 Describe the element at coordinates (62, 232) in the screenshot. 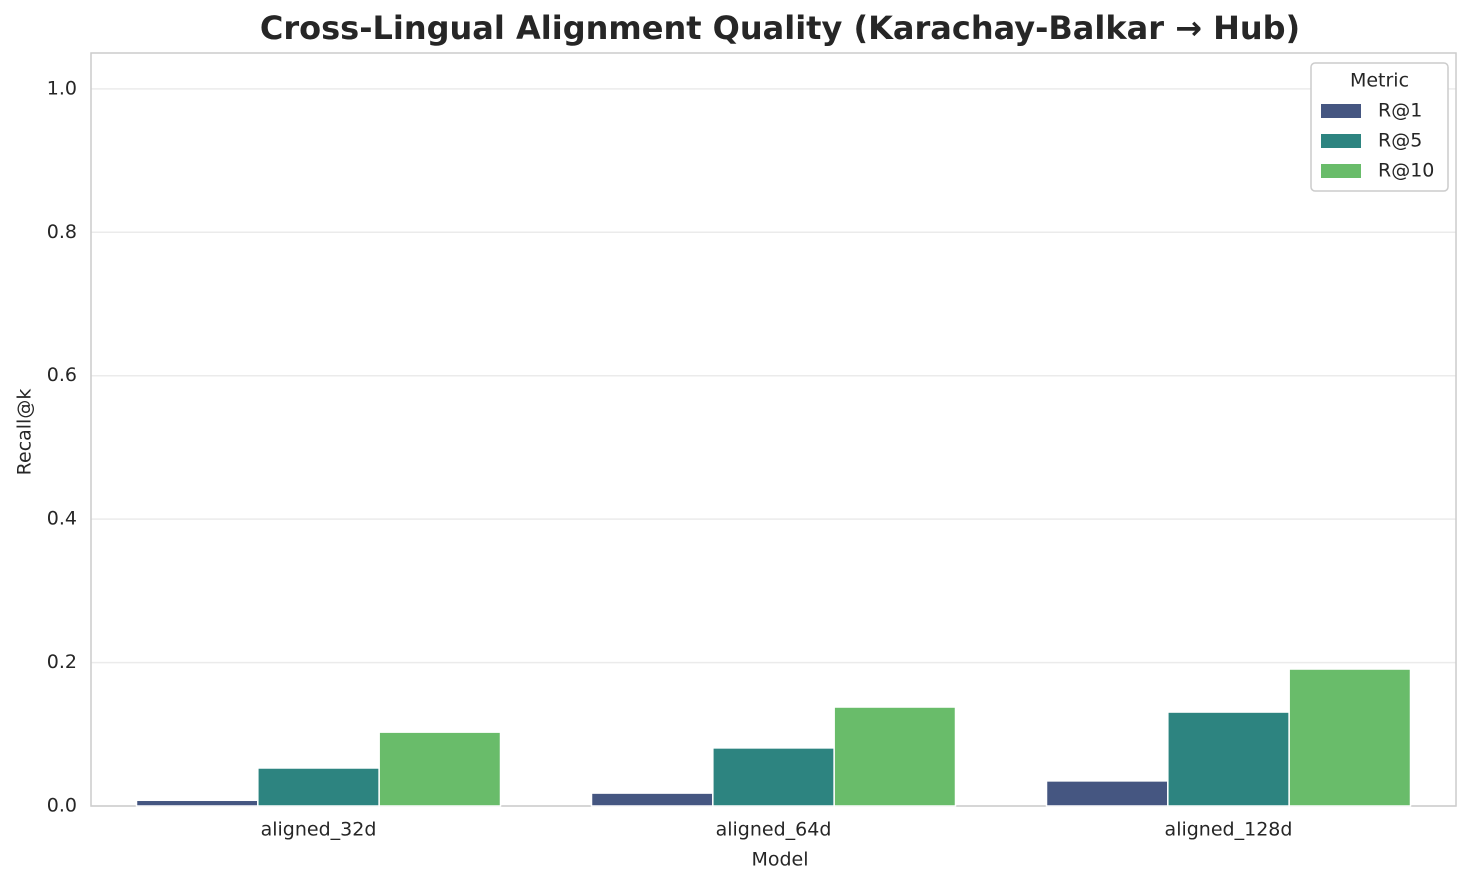

I see `y-tick-label: 0.8` at that location.